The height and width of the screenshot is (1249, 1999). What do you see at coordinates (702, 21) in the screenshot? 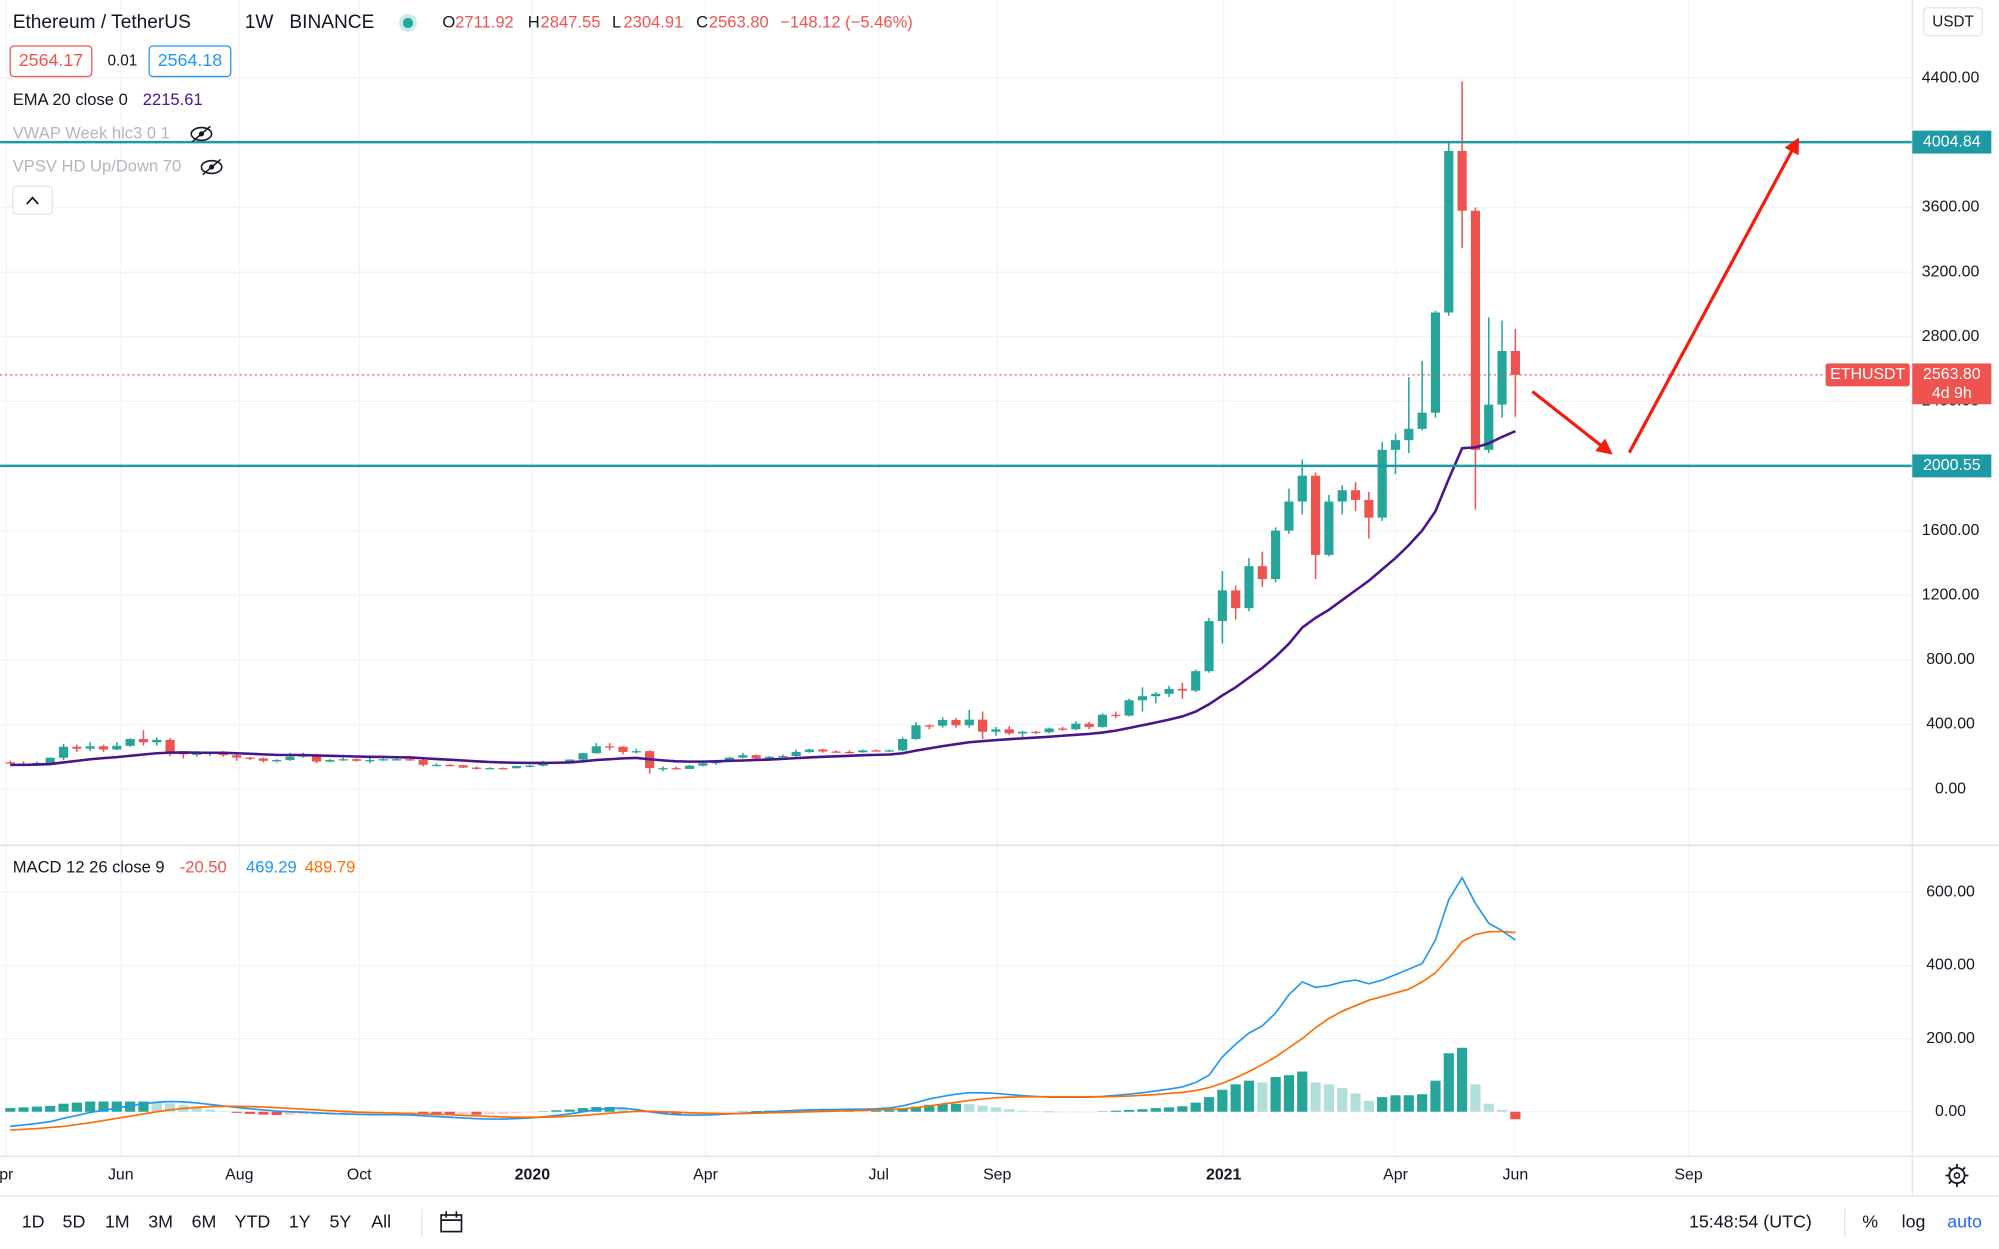
I see `ohlc-key: C` at bounding box center [702, 21].